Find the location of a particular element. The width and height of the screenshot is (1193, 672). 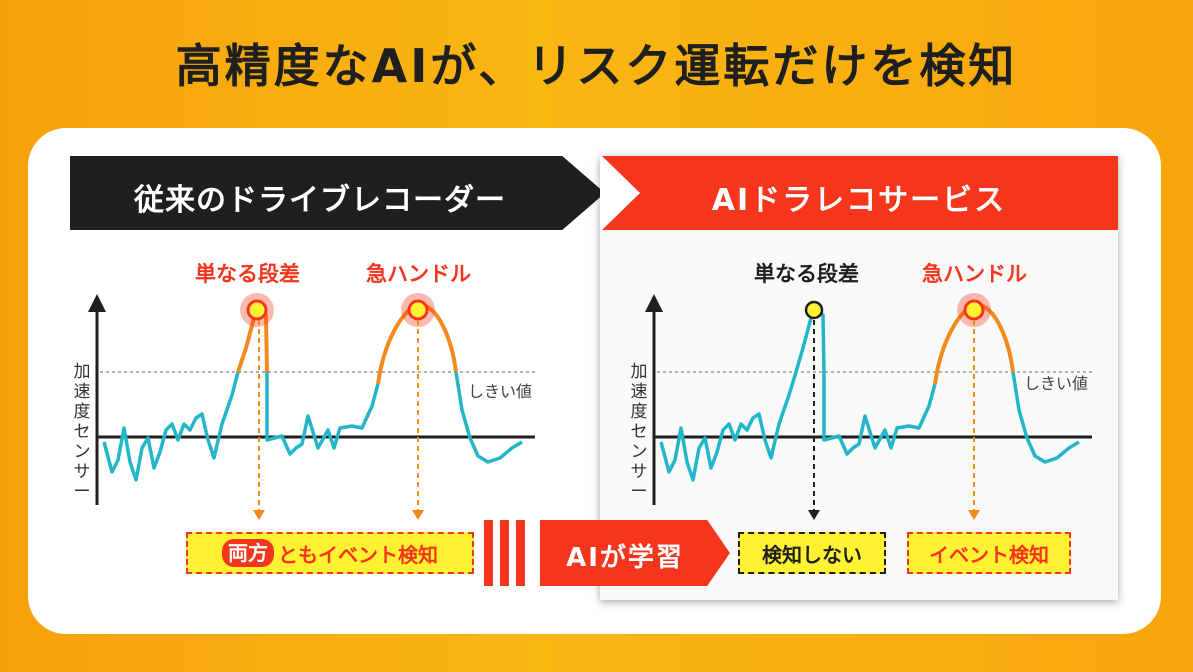

right-marker1-label: 単なる段差 is located at coordinates (806, 274).